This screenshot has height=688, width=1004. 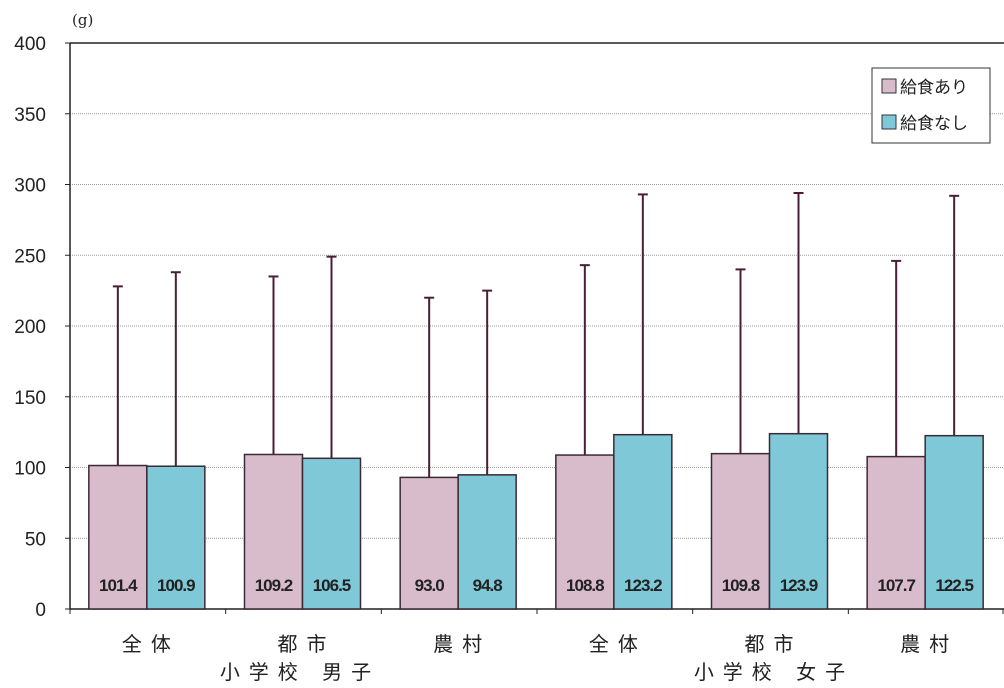 I want to click on data-label: 109.2, so click(x=274, y=585).